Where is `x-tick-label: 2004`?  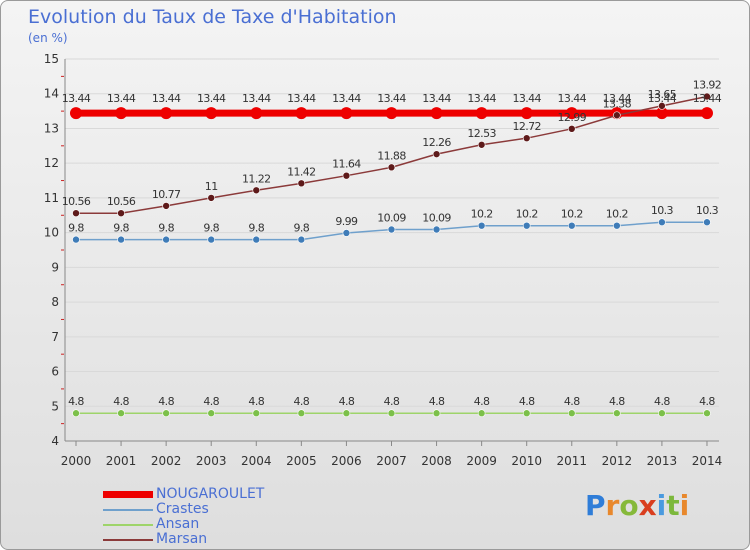
x-tick-label: 2004 is located at coordinates (256, 461).